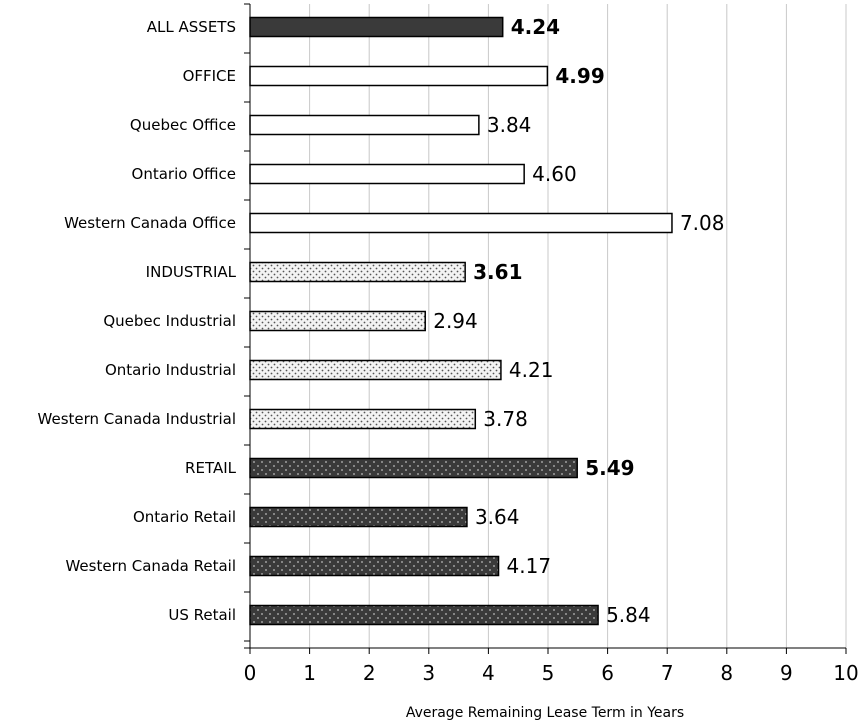 The image size is (862, 724). I want to click on category-label: US Retail, so click(202, 615).